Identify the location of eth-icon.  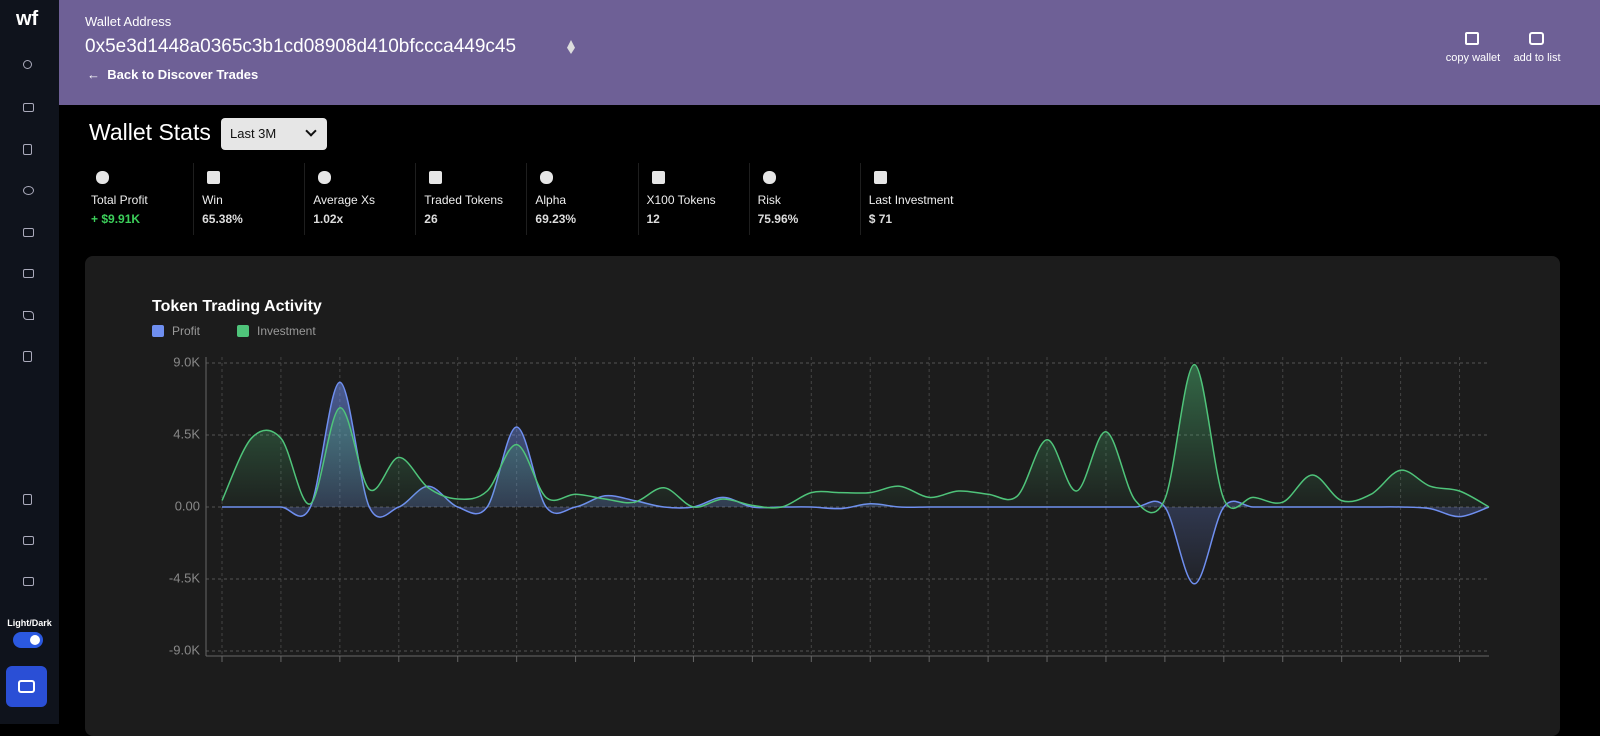
(571, 47).